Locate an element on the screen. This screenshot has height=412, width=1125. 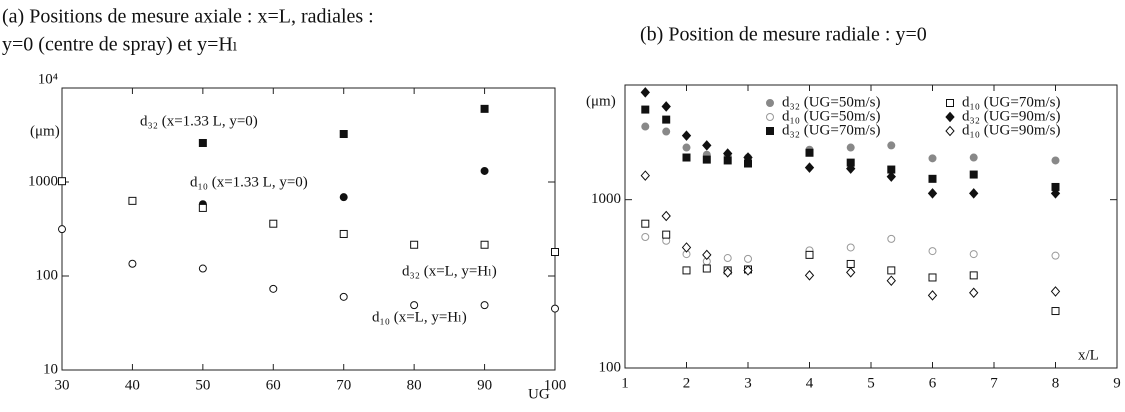
chart-title: y=0 (centre de spray) et y=Hₗ is located at coordinates (120, 45).